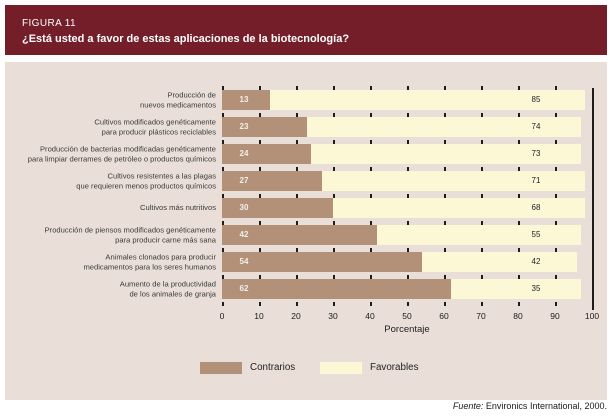  Describe the element at coordinates (444, 316) in the screenshot. I see `x-tick: 60` at that location.